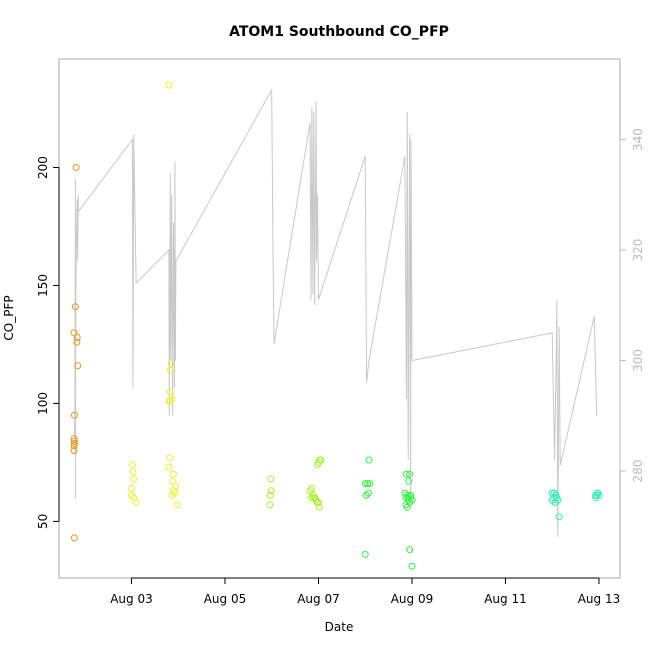  What do you see at coordinates (638, 470) in the screenshot?
I see `y-right-tick-label: 280` at bounding box center [638, 470].